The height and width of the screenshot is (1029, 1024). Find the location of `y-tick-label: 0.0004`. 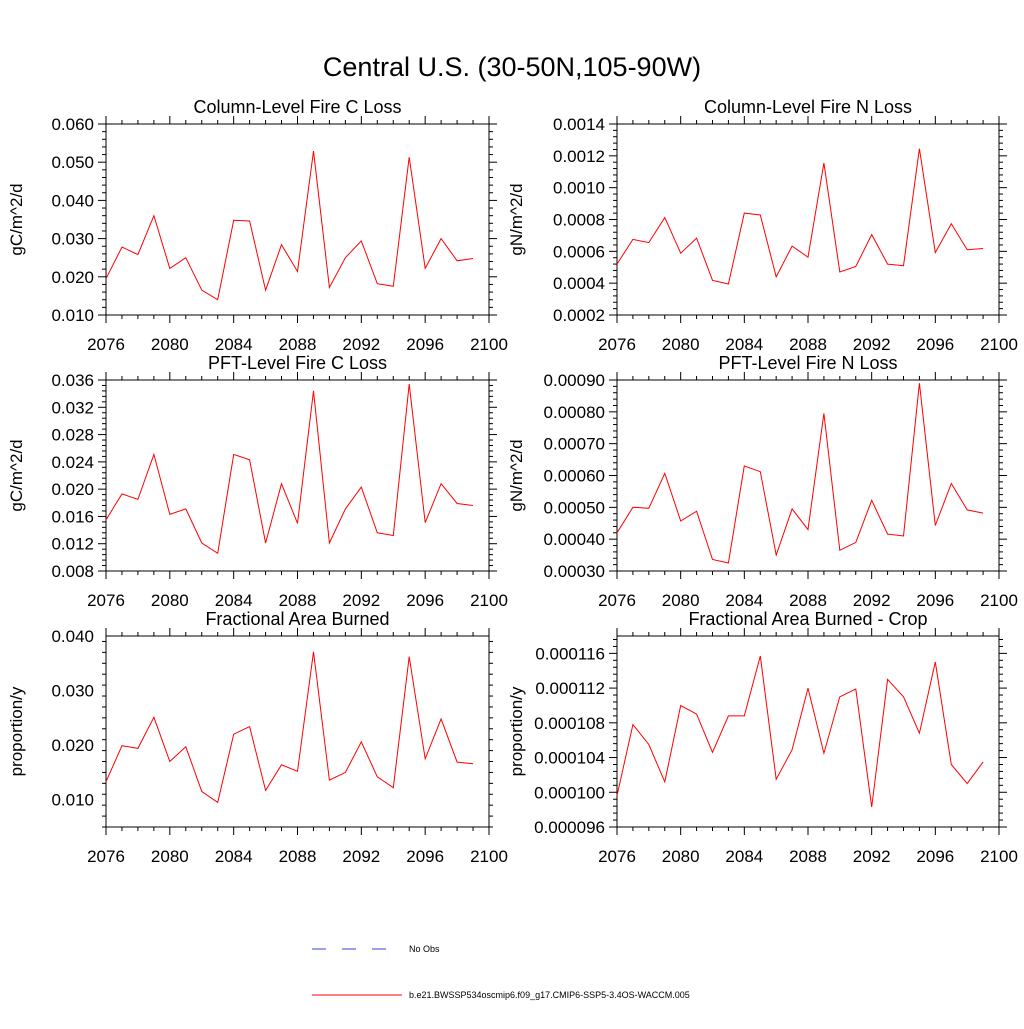

y-tick-label: 0.0004 is located at coordinates (579, 283).